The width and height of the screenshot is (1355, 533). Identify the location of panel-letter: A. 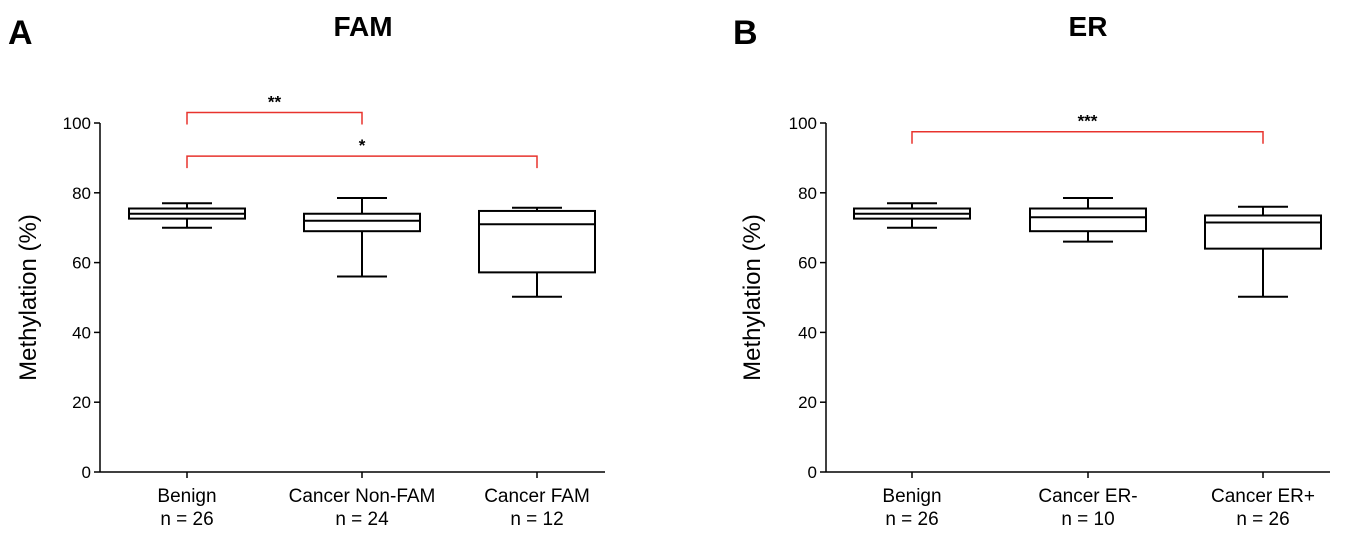
(20, 33).